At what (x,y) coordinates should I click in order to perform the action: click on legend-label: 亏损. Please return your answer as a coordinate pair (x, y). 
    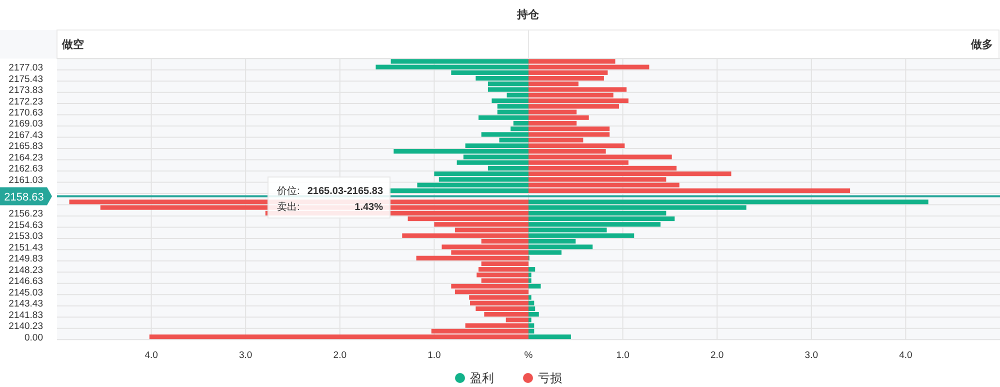
    Looking at the image, I should click on (550, 378).